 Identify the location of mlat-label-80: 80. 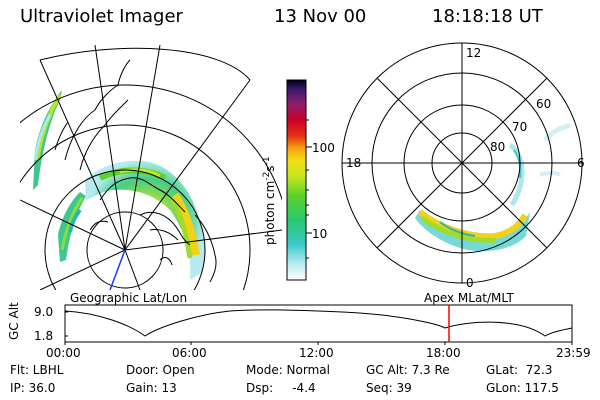
(498, 147).